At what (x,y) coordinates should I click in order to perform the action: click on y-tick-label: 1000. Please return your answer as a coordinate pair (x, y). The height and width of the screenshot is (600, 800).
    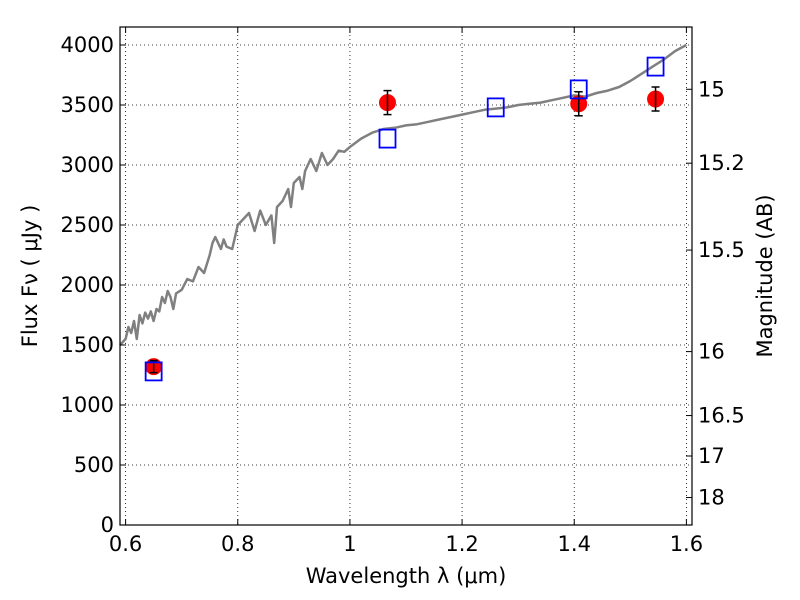
    Looking at the image, I should click on (87, 405).